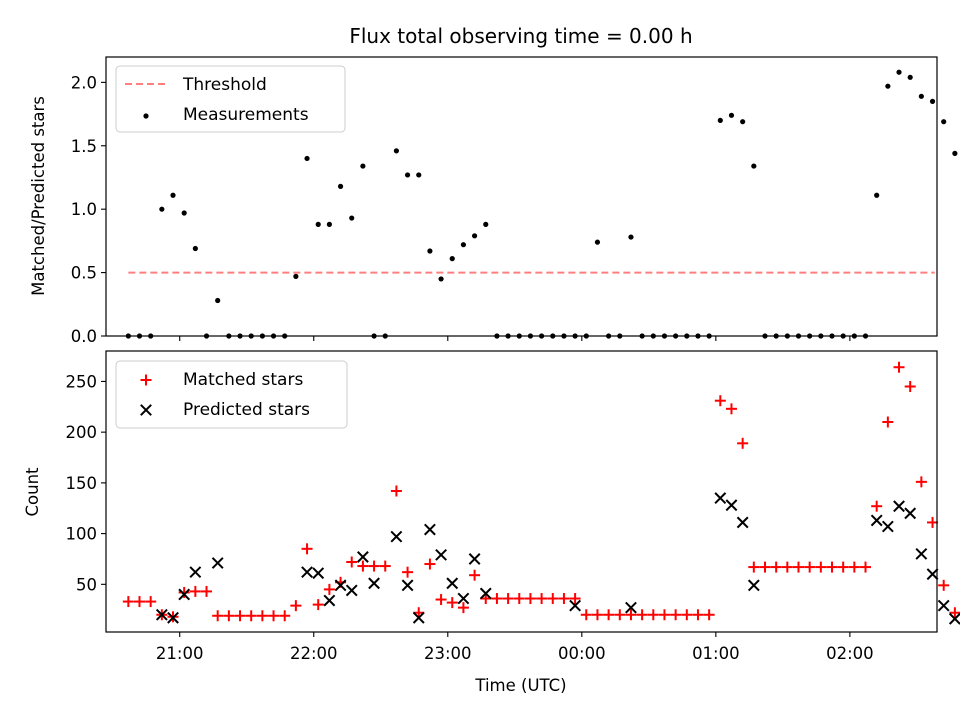 This screenshot has width=960, height=720. I want to click on legend-predicted-label: Predicted stars, so click(246, 410).